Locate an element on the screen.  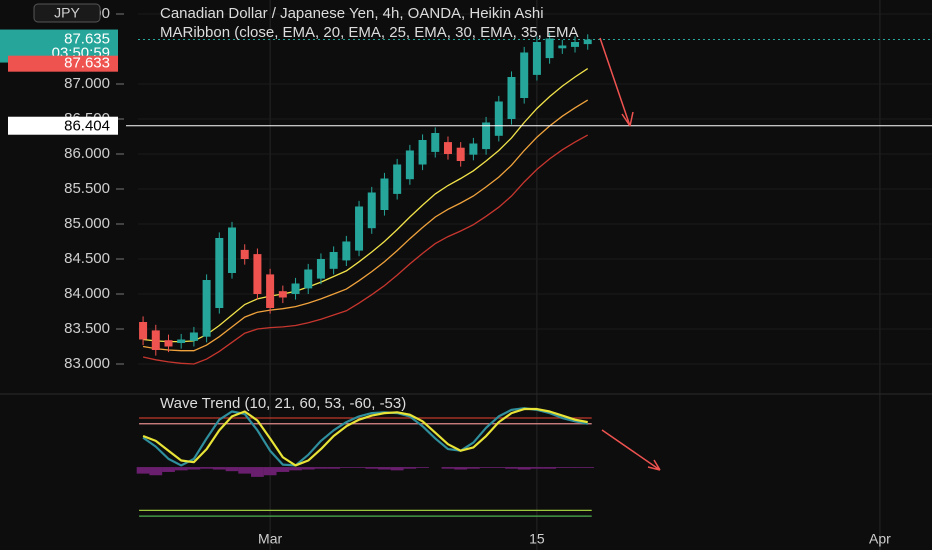
prev-price-box is located at coordinates (63, 63).